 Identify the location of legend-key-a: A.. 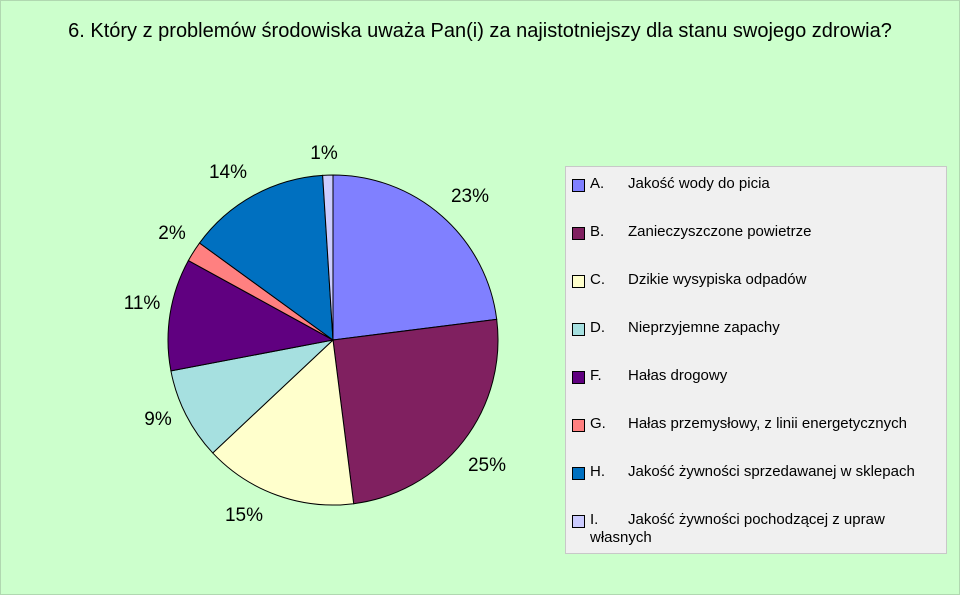
(597, 183).